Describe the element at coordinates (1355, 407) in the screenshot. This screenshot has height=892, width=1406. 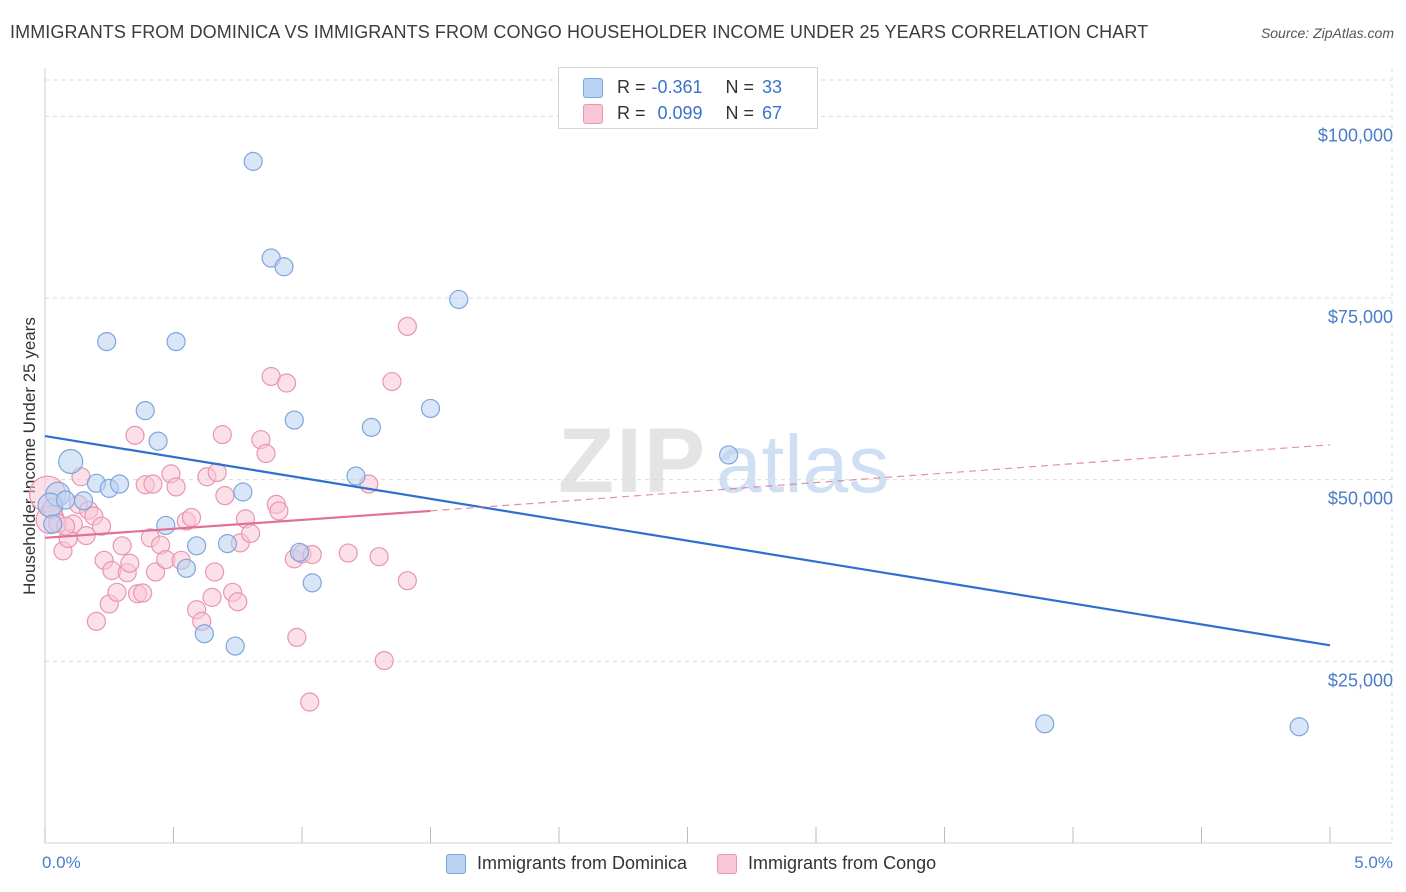
I see `y-tick-labels: $25,000 $50,000 $75,000 $100,000` at that location.